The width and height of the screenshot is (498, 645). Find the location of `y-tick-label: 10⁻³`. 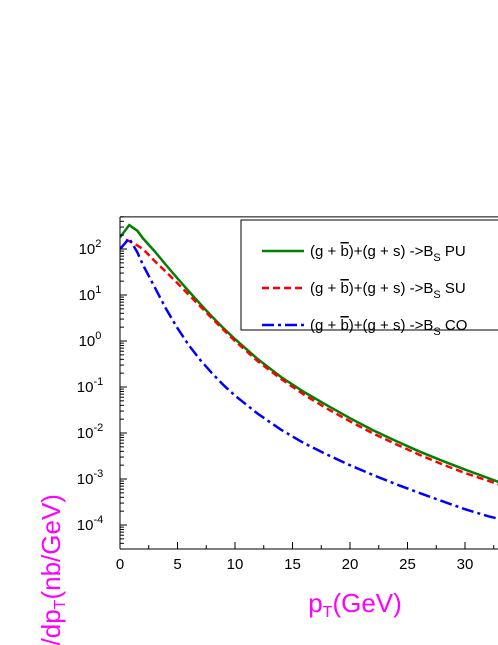

y-tick-label: 10⁻³ is located at coordinates (90, 478).